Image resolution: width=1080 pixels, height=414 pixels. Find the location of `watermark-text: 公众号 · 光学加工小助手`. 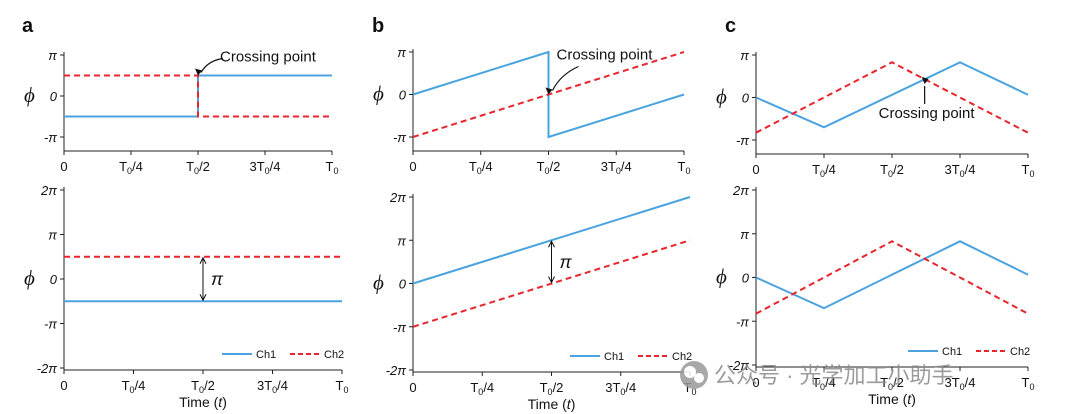

watermark-text: 公众号 · 光学加工小助手 is located at coordinates (834, 375).